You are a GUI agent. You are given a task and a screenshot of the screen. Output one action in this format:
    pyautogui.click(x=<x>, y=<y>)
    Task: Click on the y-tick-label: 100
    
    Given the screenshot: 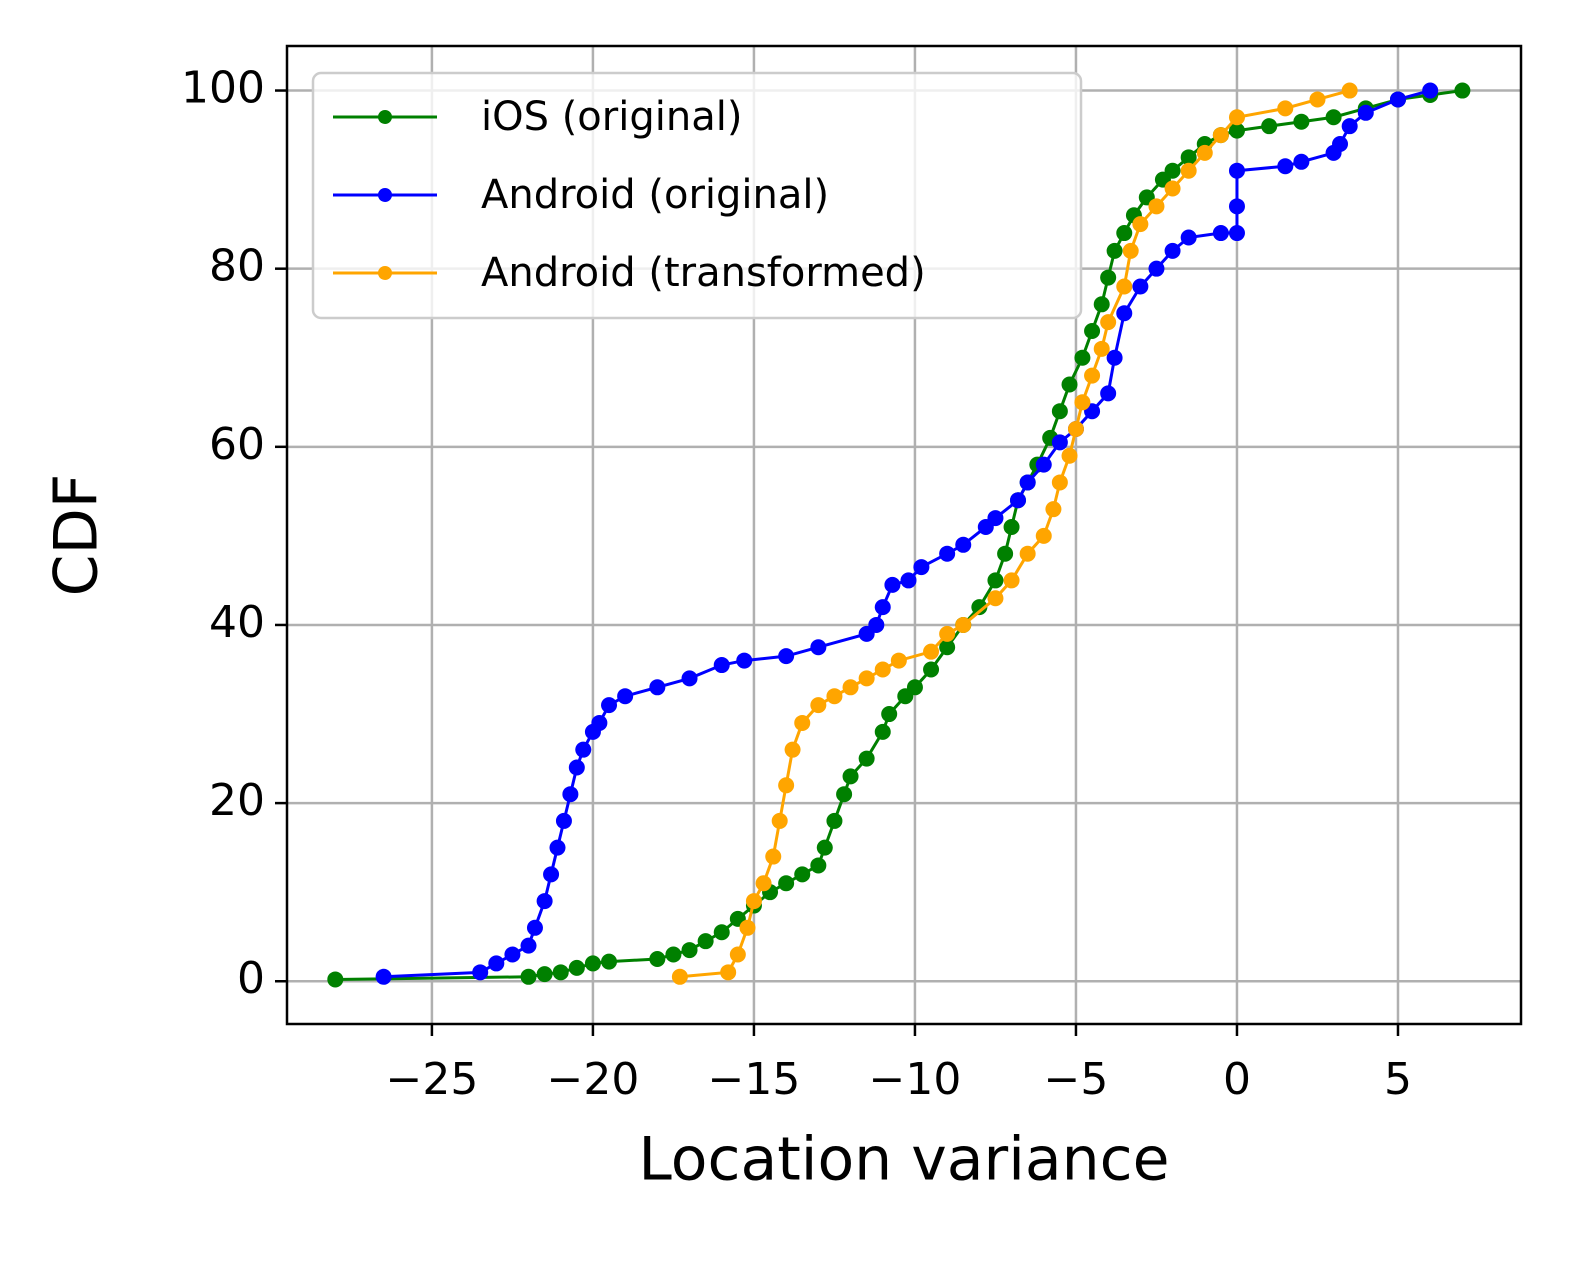 What is the action you would take?
    pyautogui.click(x=223, y=88)
    